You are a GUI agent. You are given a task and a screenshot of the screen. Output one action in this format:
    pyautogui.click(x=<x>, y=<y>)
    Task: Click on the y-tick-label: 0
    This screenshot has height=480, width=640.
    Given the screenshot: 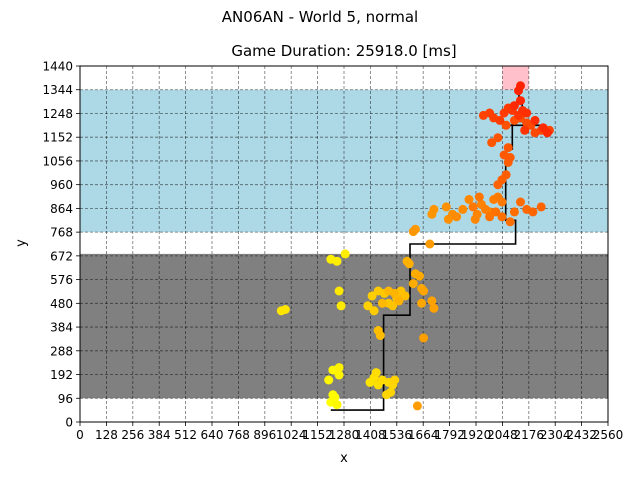 What is the action you would take?
    pyautogui.click(x=69, y=423)
    